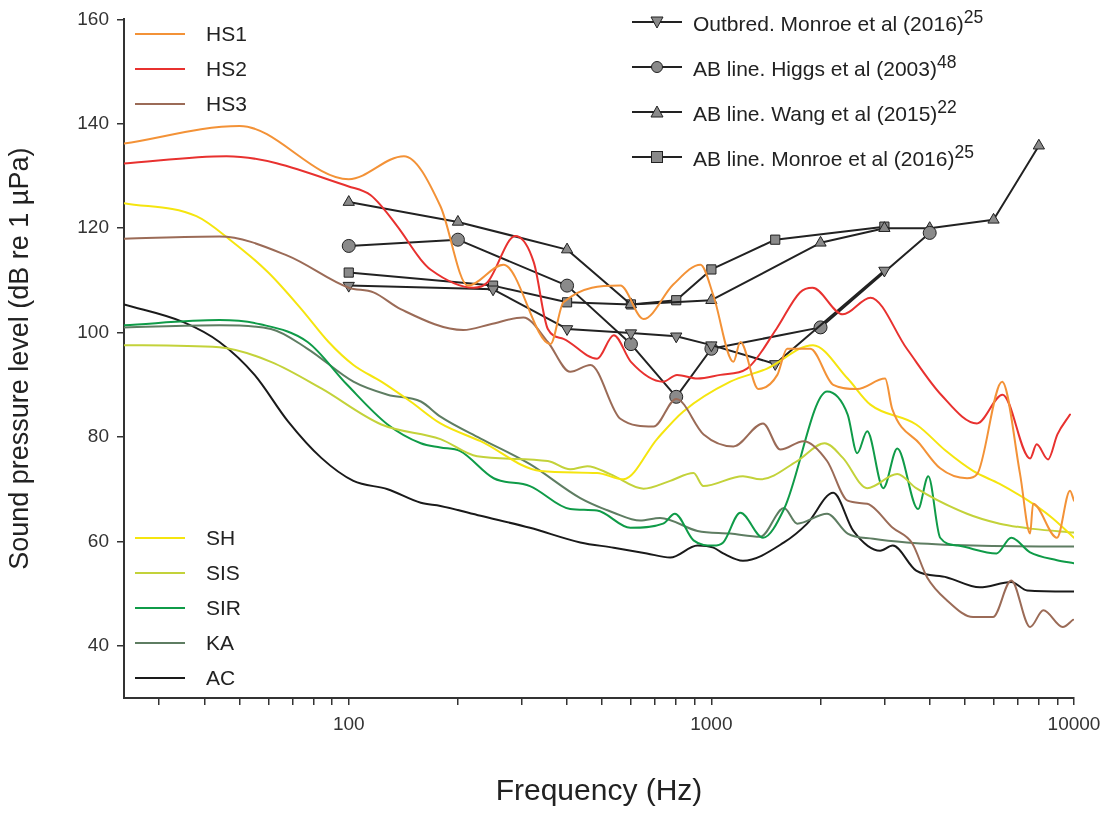 This screenshot has width=1111, height=814. Describe the element at coordinates (98, 540) in the screenshot. I see `y-tick-label: 60` at that location.